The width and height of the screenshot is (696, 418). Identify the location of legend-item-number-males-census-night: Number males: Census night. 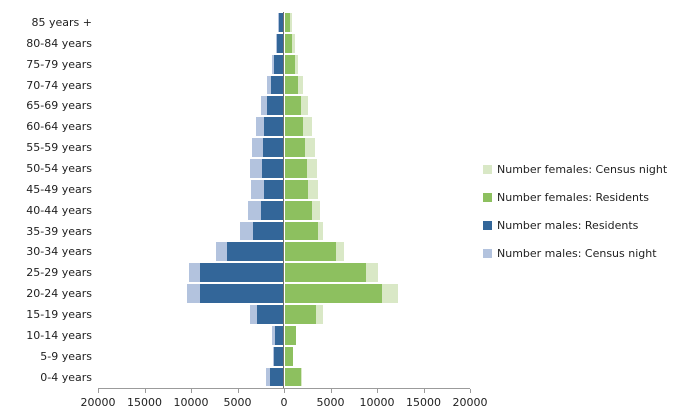
(575, 253).